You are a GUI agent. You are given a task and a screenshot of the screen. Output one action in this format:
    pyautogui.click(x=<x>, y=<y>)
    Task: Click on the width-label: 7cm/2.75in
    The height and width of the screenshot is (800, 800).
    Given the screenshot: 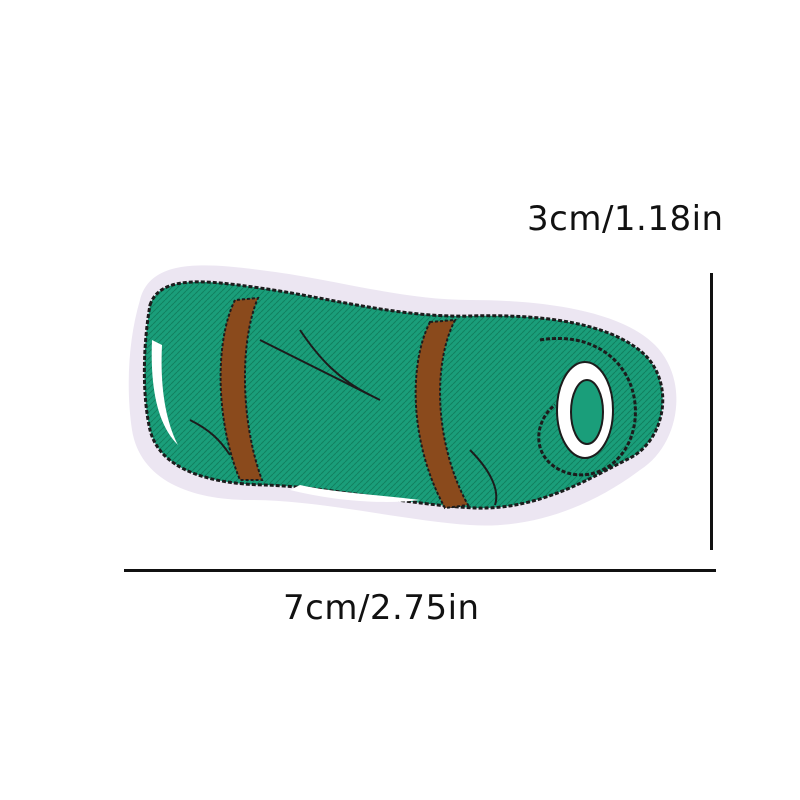 What is the action you would take?
    pyautogui.click(x=381, y=608)
    